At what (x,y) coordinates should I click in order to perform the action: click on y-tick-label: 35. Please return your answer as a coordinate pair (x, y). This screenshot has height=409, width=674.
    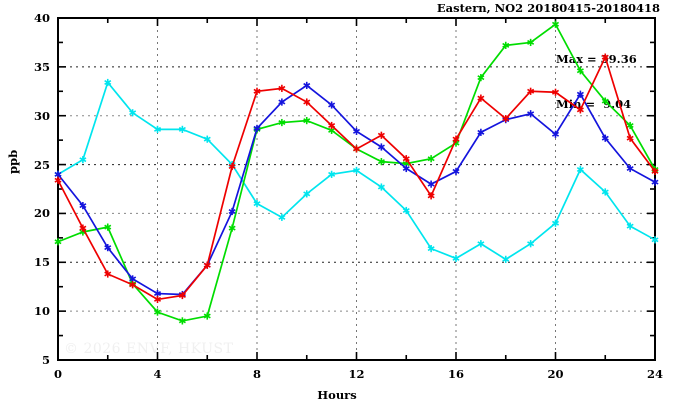
    Looking at the image, I should click on (41, 66).